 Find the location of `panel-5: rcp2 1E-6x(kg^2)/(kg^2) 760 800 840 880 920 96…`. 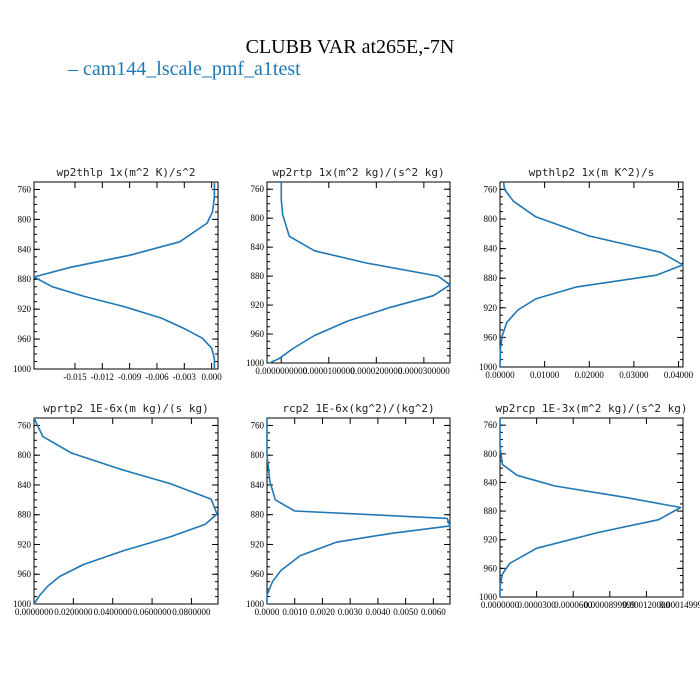

panel-5: rcp2 1E-6x(kg^2)/(kg^2) 760 800 840 880 920 96… is located at coordinates (348, 509).